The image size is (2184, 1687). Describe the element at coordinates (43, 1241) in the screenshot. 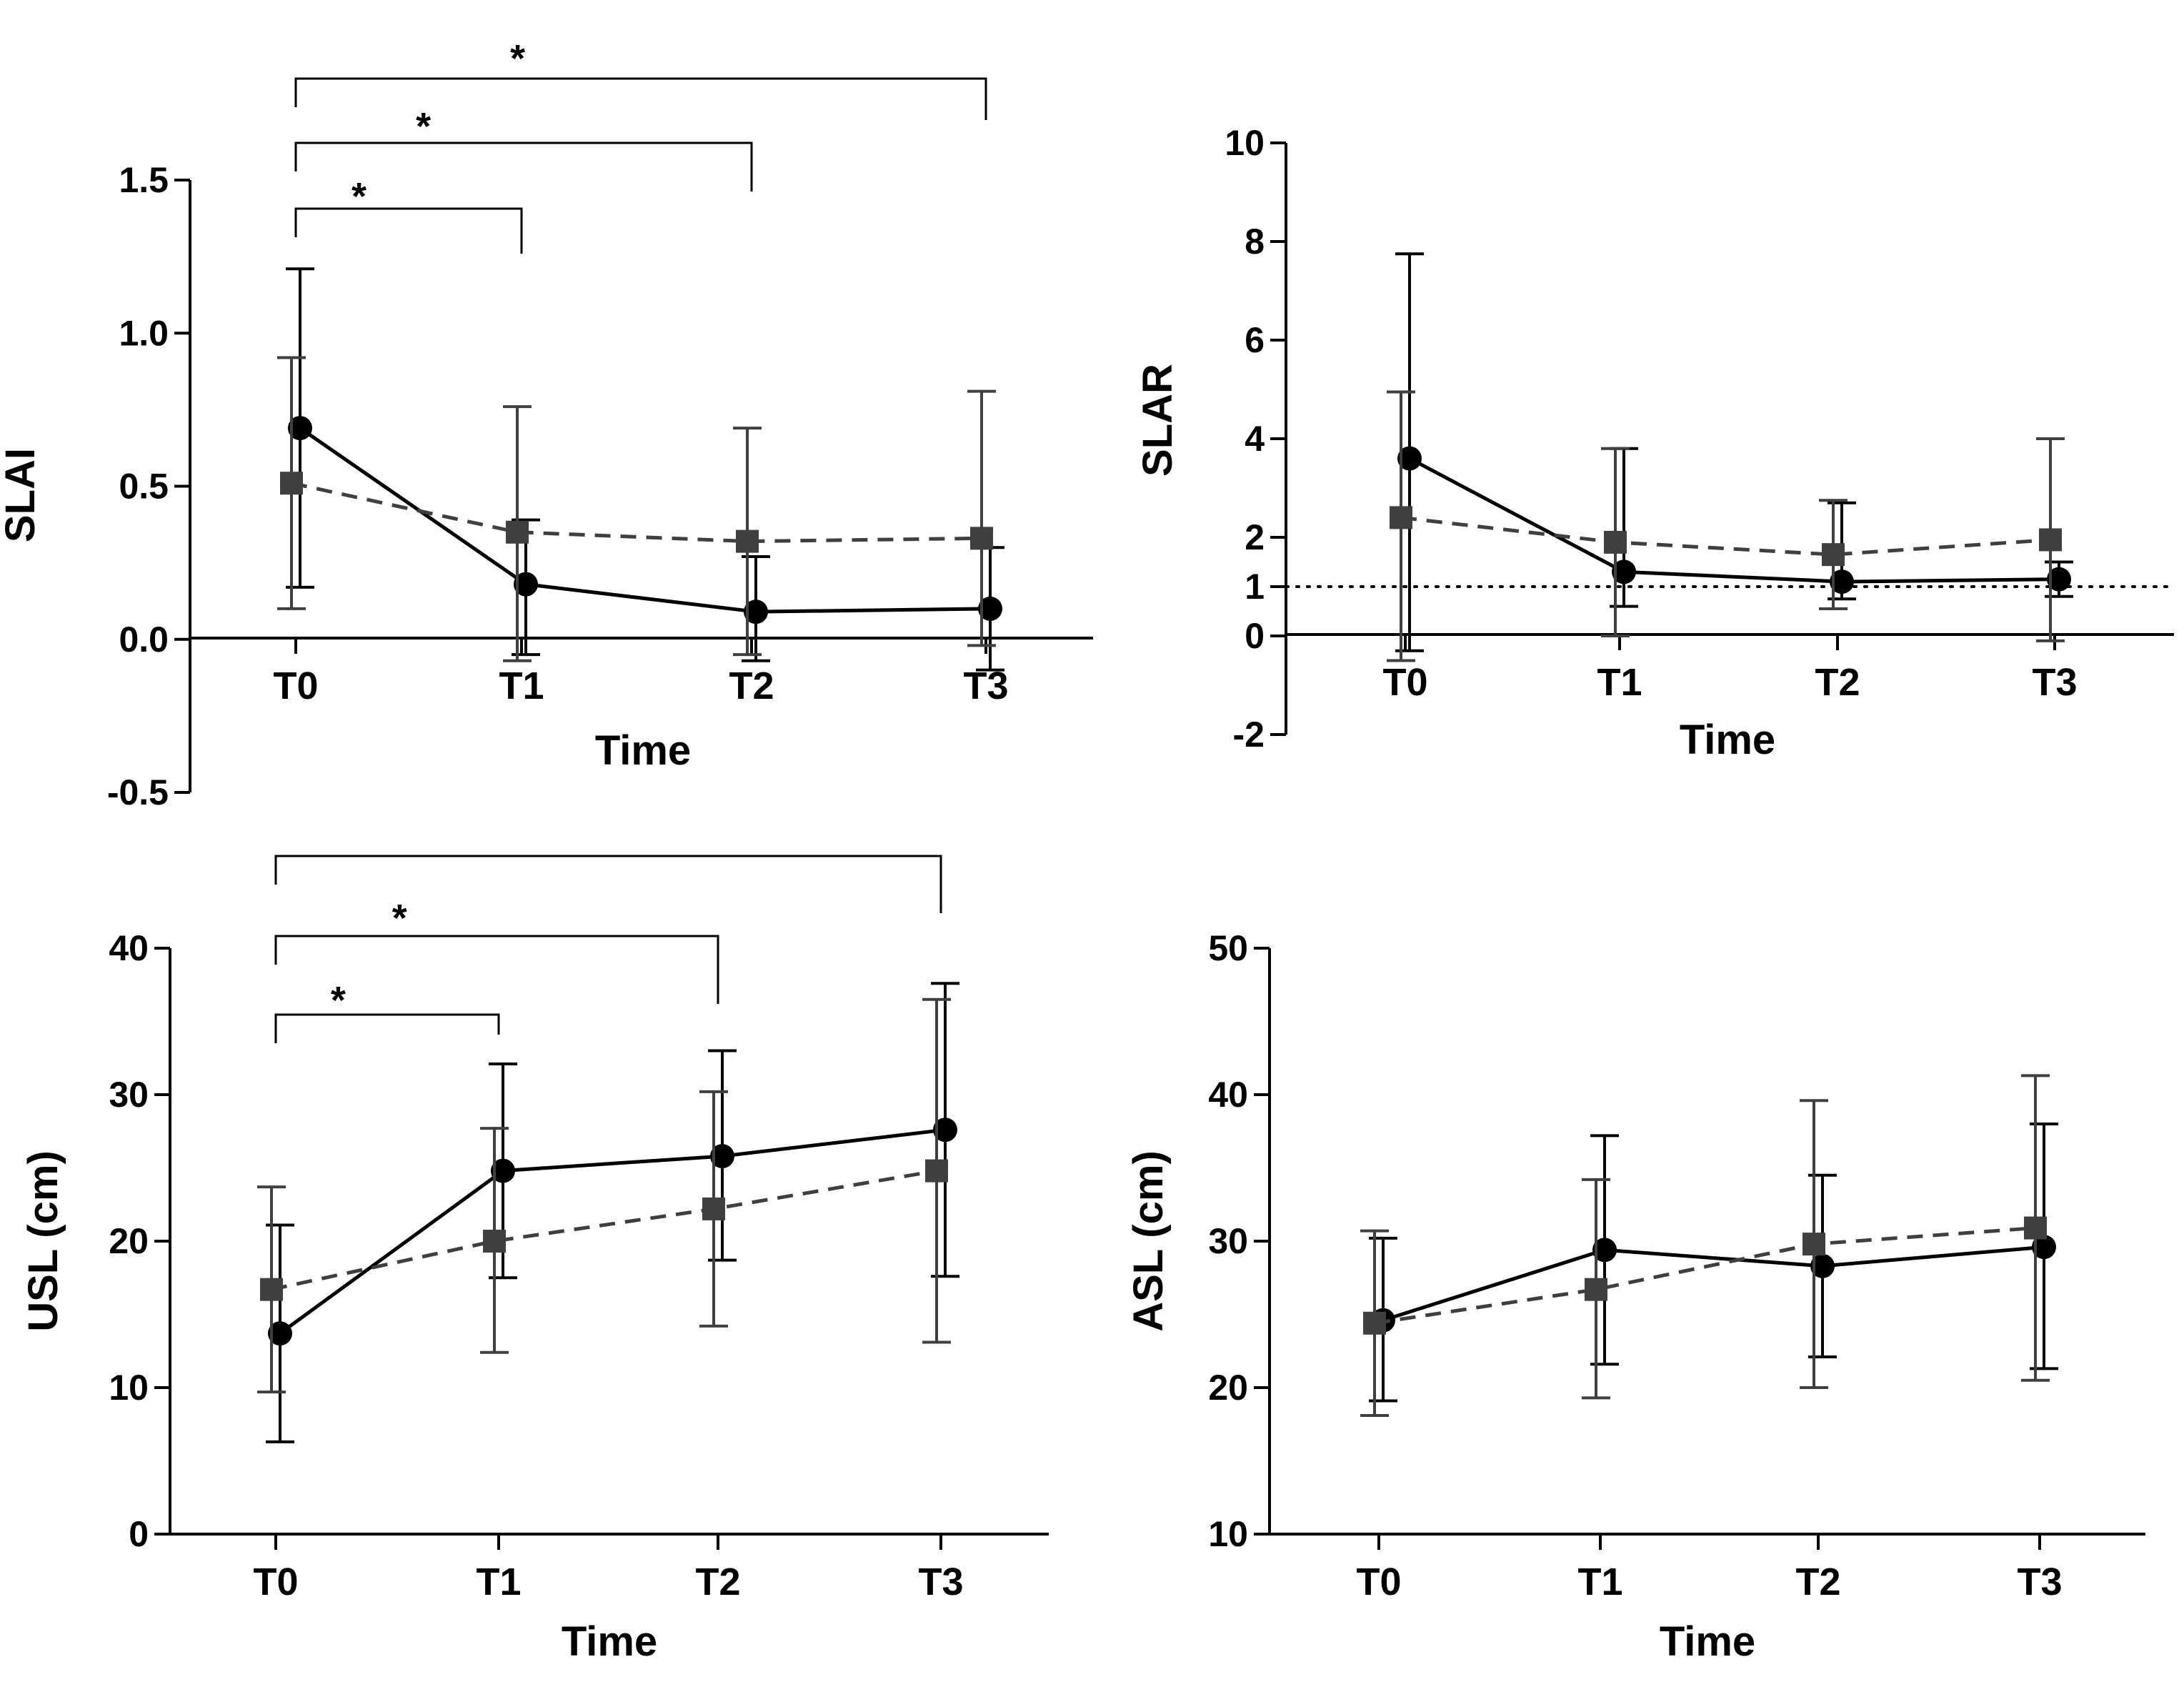

I see `y-axis-title: USL (cm)` at that location.